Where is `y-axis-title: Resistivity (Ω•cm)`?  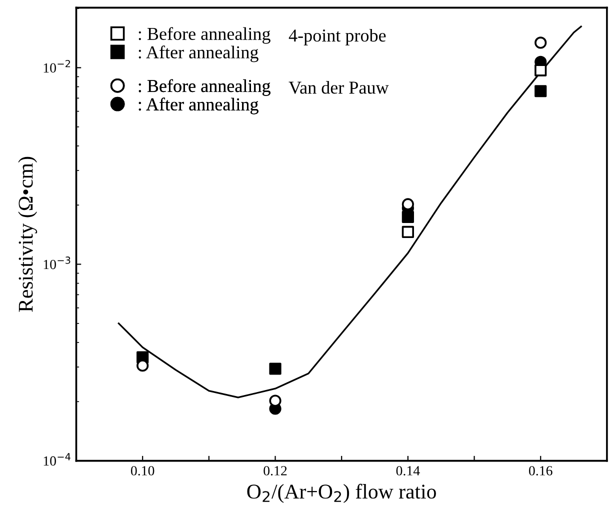 y-axis-title: Resistivity (Ω•cm) is located at coordinates (28, 234).